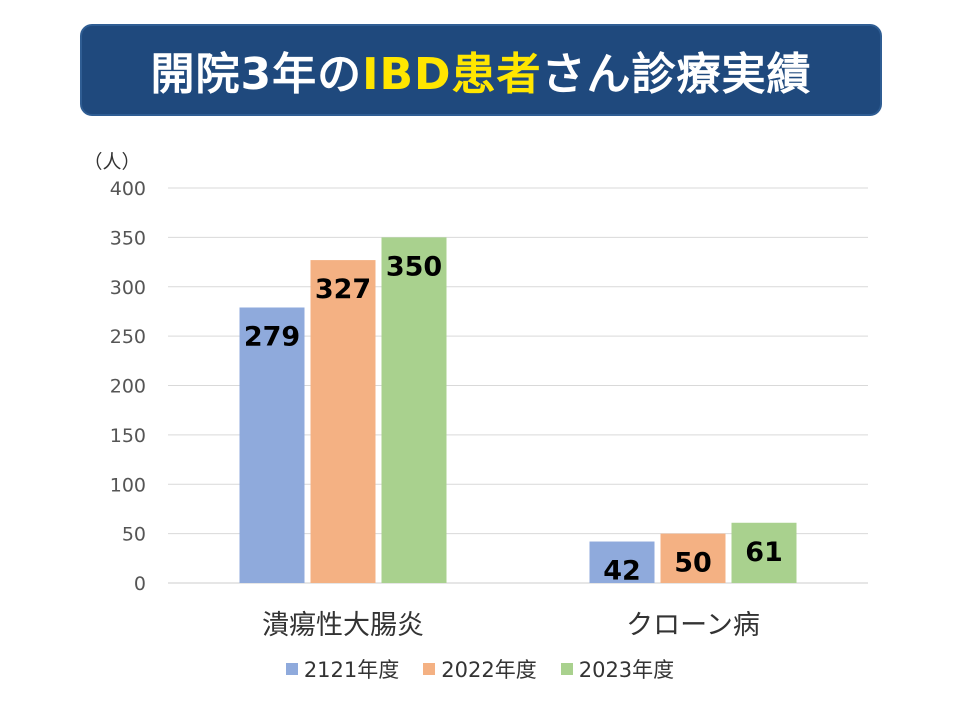  I want to click on legend-item: 2023年度, so click(617, 669).